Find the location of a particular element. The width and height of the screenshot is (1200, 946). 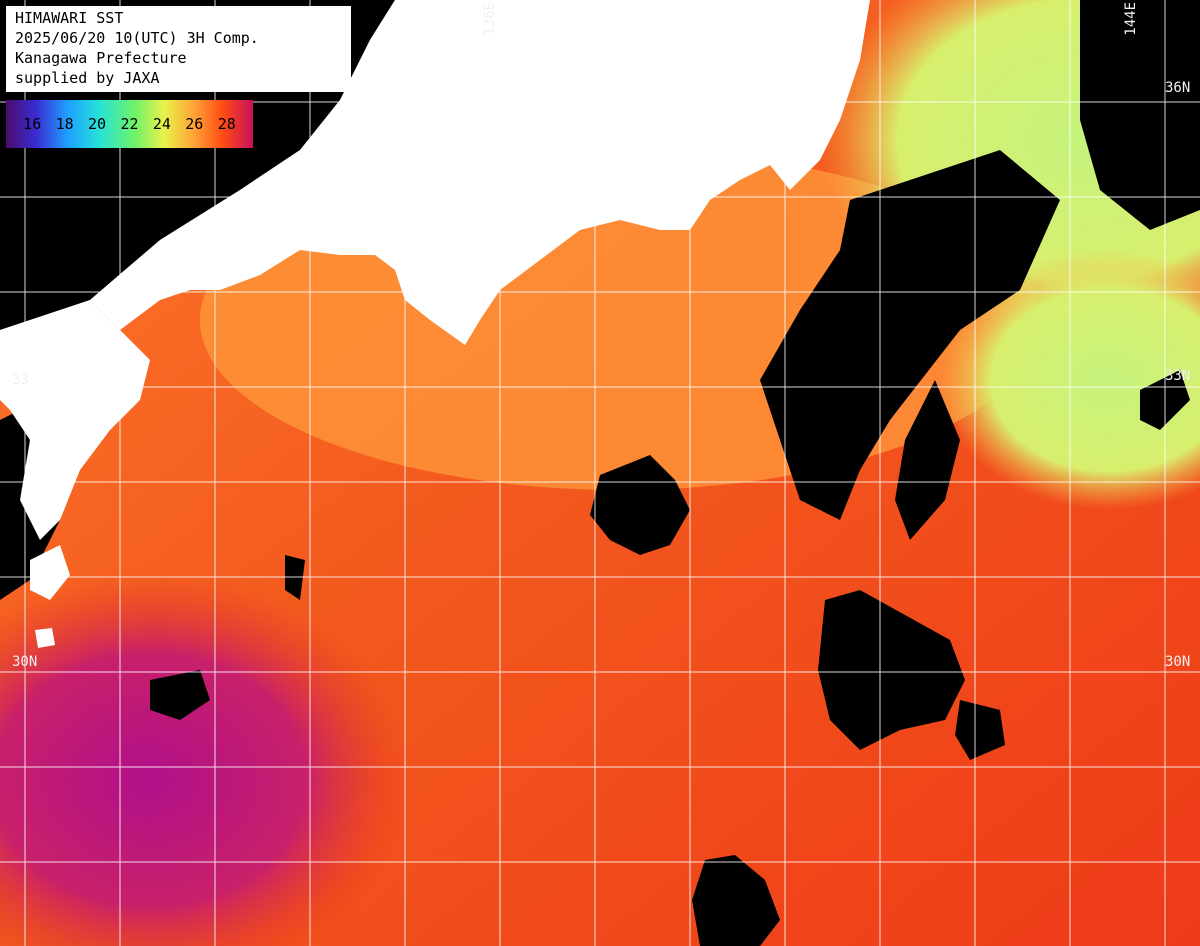

legend-tick: 22 is located at coordinates (129, 124).